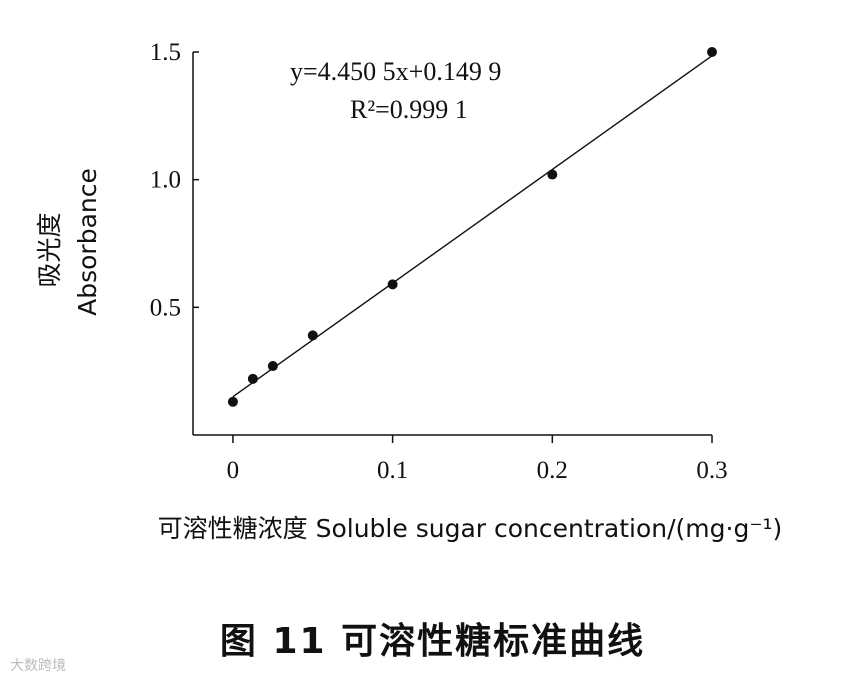  What do you see at coordinates (552, 470) in the screenshot?
I see `x-tick-label: 0.2` at bounding box center [552, 470].